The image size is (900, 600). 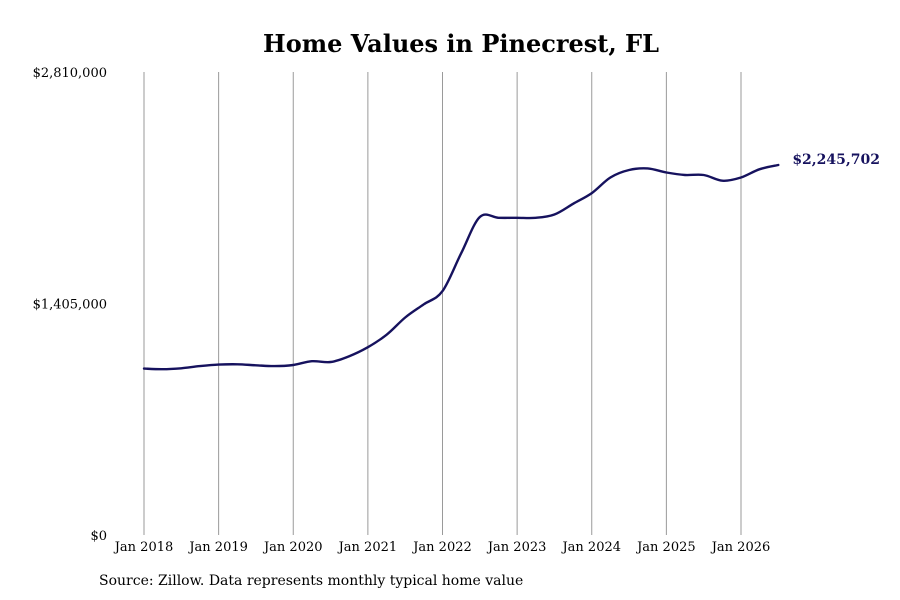 I want to click on y-axis: $0 $1,405,000 $2,810,000, so click(x=70, y=305).